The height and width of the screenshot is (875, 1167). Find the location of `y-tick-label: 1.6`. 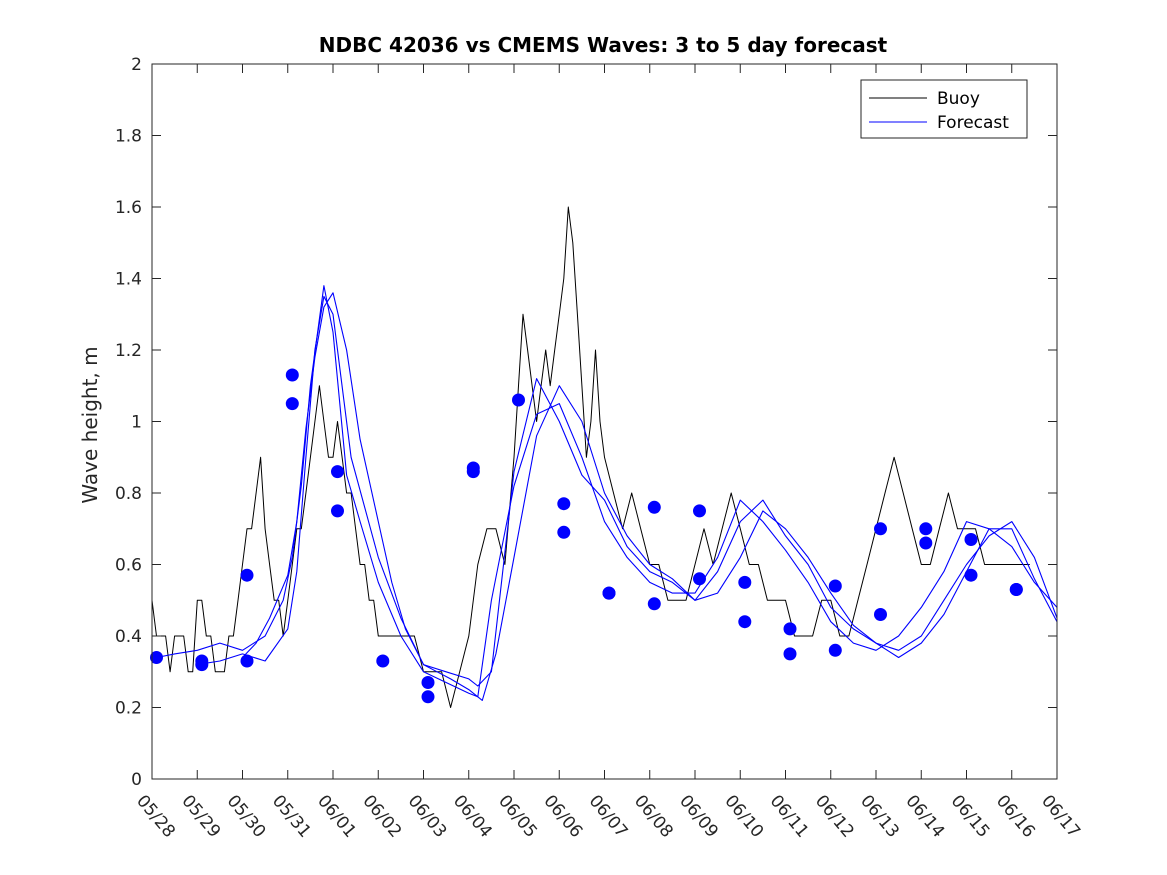

y-tick-label: 1.6 is located at coordinates (128, 208).